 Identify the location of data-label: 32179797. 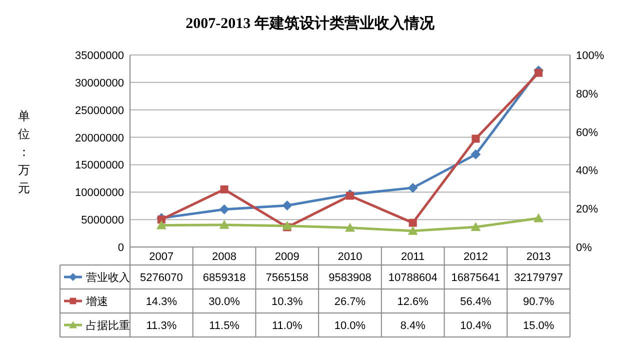
(539, 278).